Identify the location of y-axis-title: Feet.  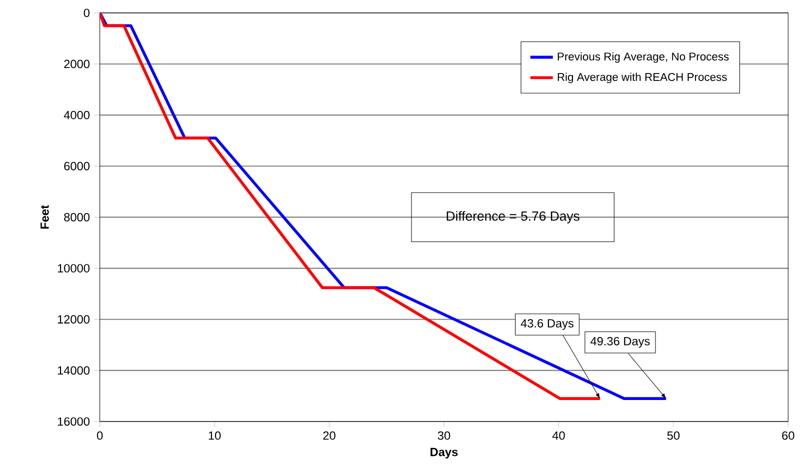
(44, 217).